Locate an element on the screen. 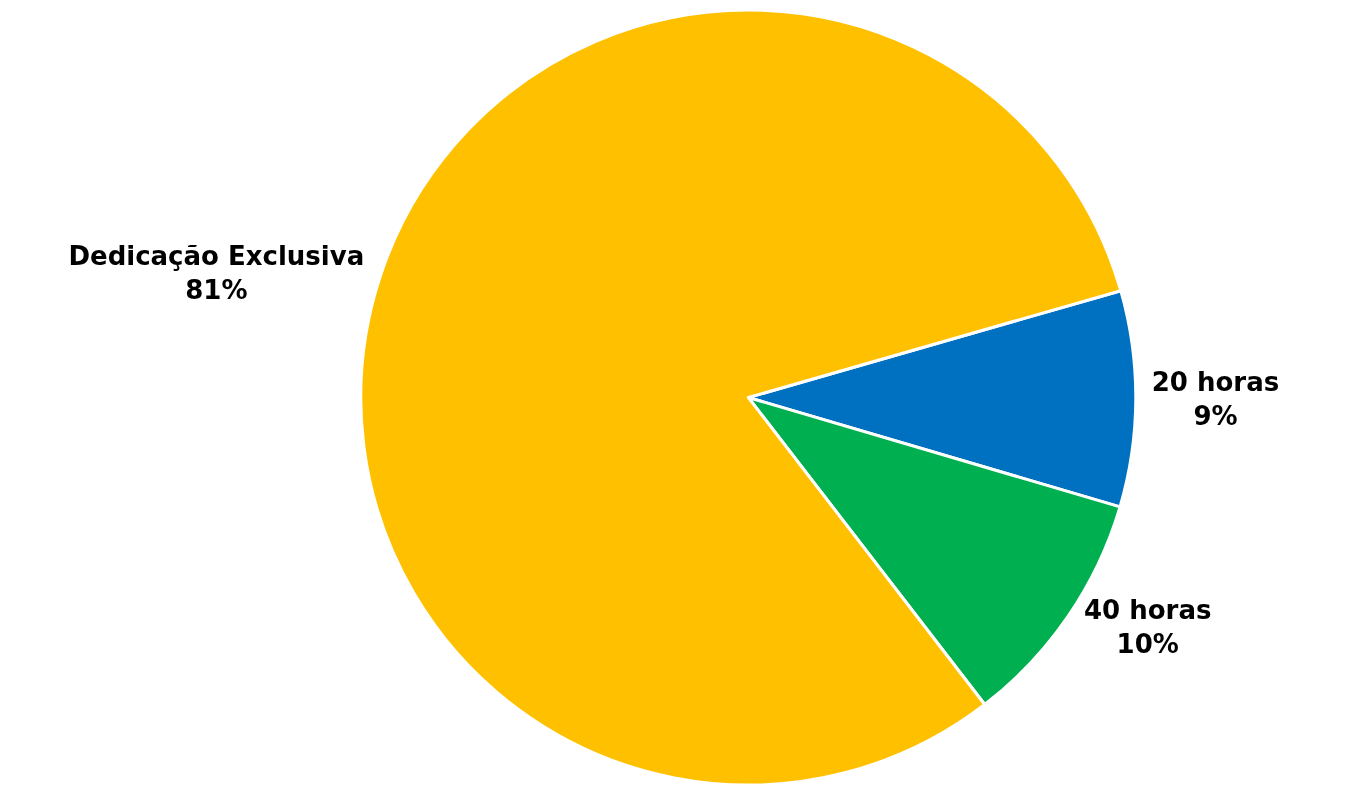  data-label: 9% is located at coordinates (1215, 415).